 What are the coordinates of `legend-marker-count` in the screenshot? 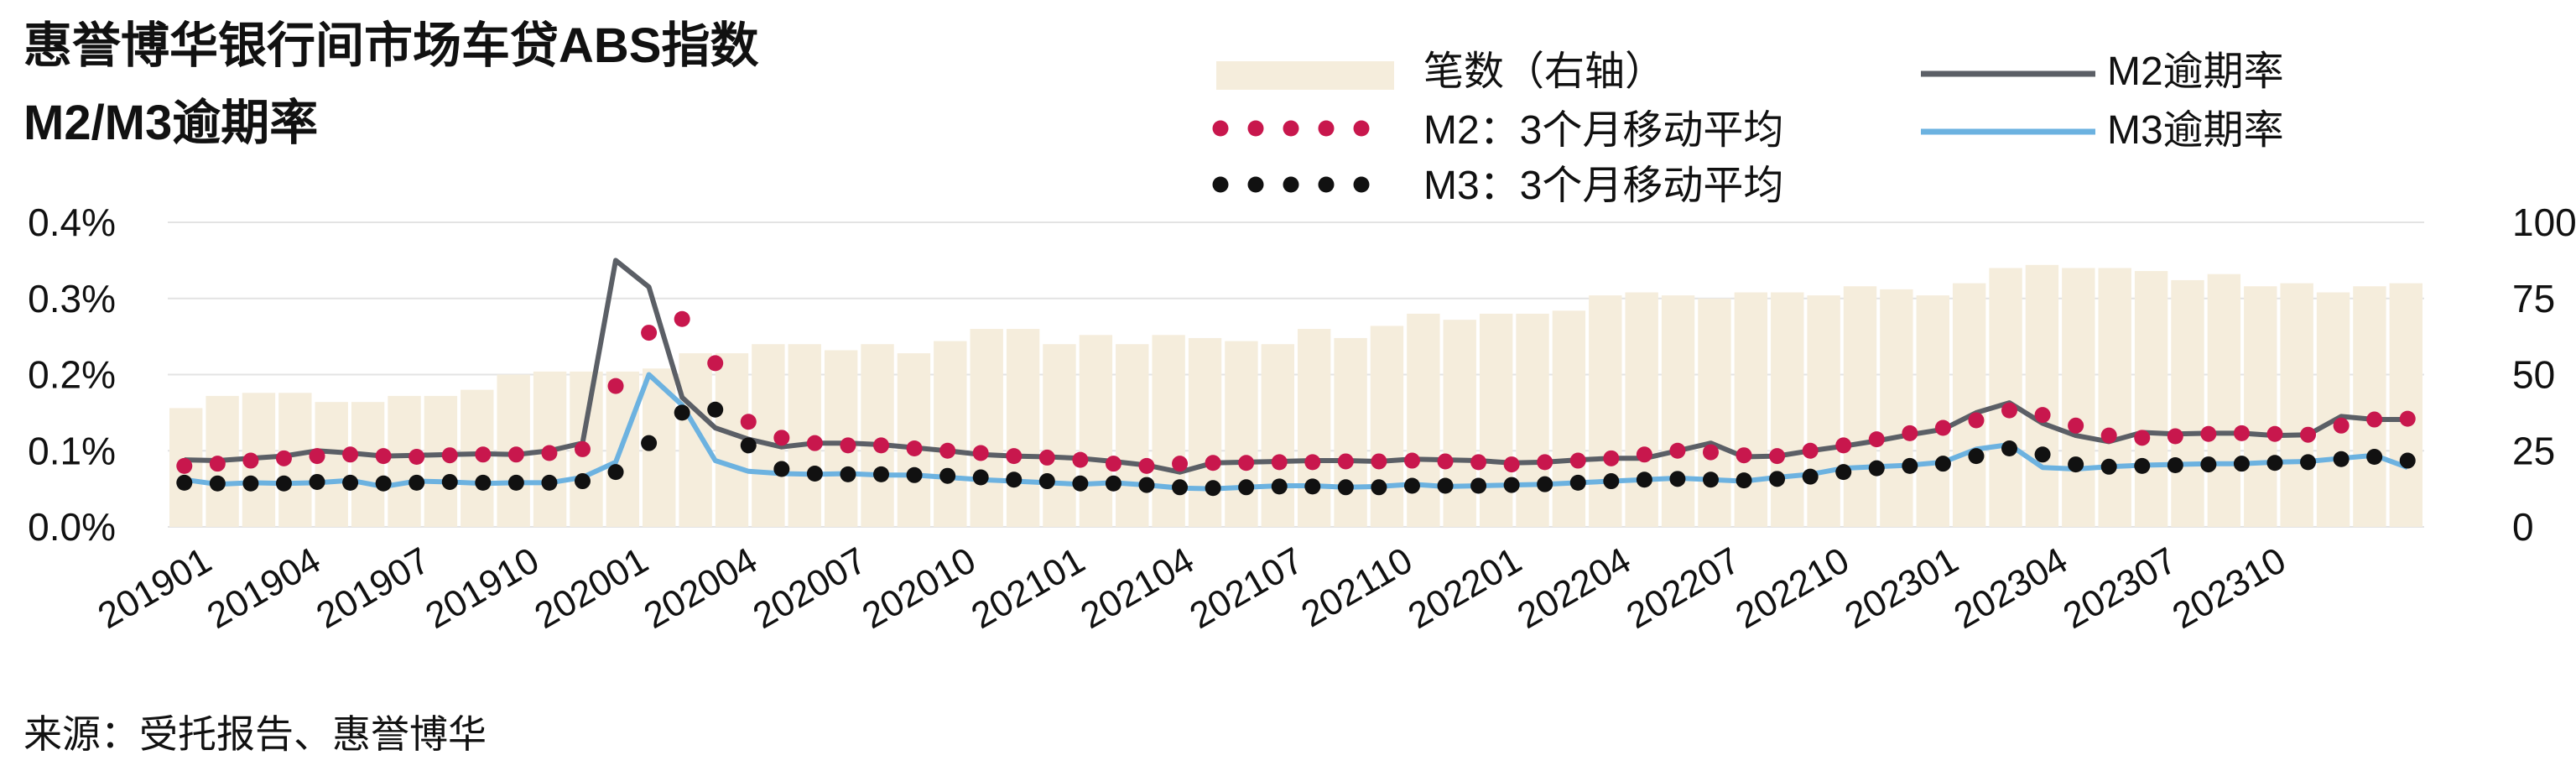 It's located at (1305, 75).